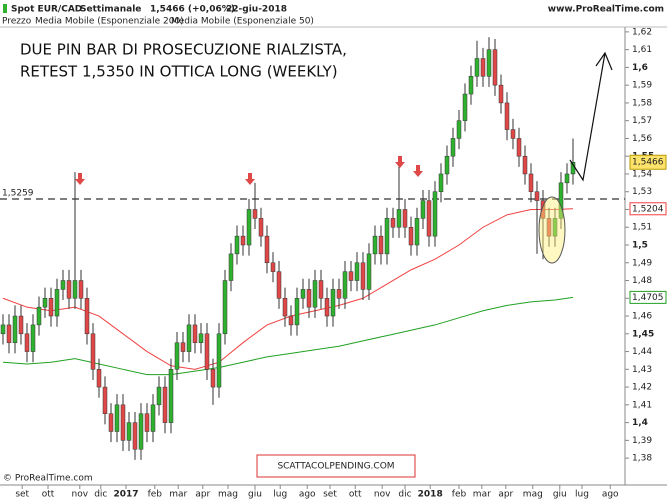 Image resolution: width=667 pixels, height=500 pixels. Describe the element at coordinates (5, 8) in the screenshot. I see `instrument-icon` at that location.